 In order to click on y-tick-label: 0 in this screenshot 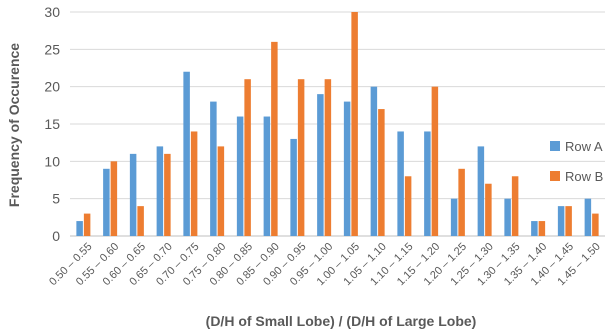, I will do `click(56, 236)`.